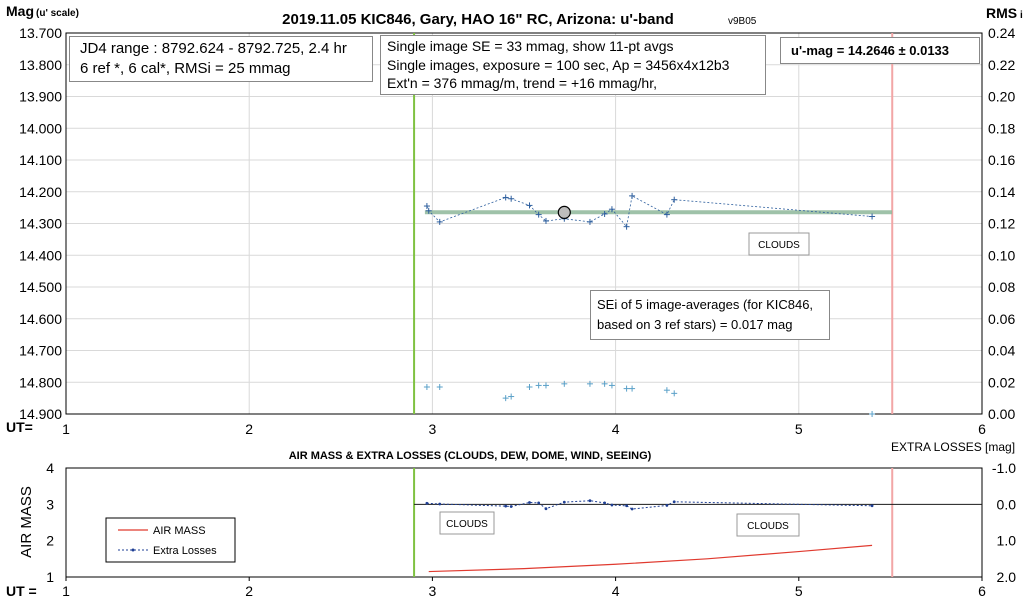 This screenshot has height=600, width=1035. I want to click on top-y-tick-label: 14.200, so click(40, 192).